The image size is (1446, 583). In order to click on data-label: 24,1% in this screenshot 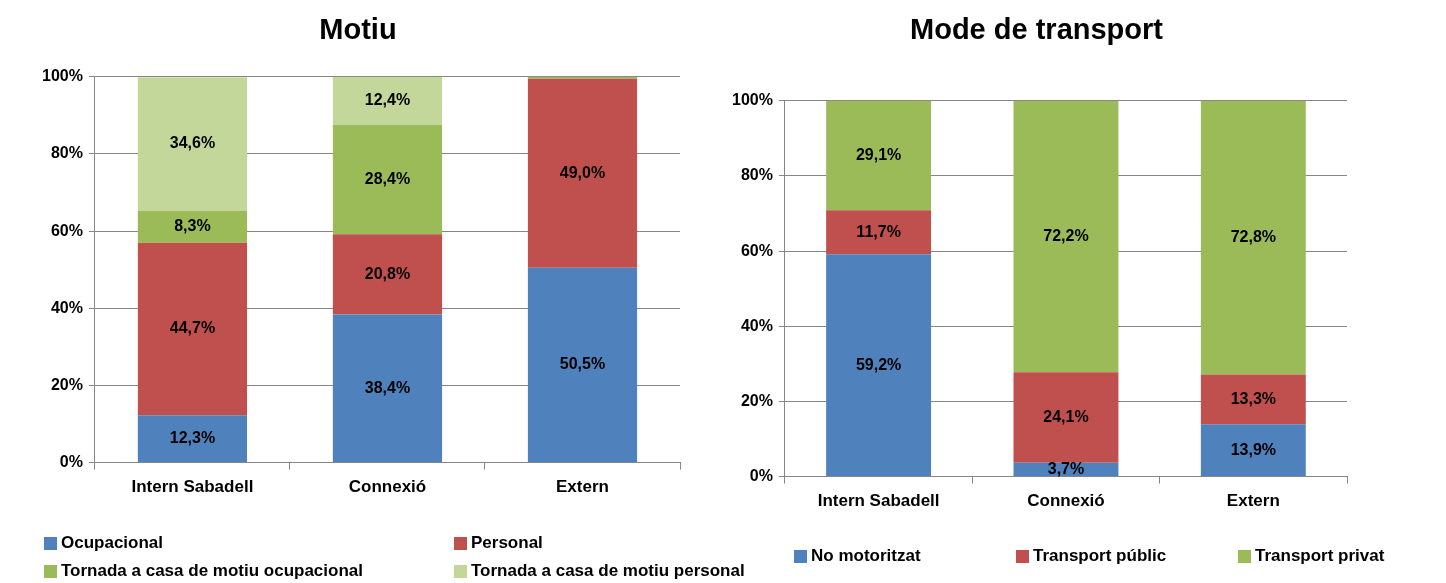, I will do `click(1066, 416)`.